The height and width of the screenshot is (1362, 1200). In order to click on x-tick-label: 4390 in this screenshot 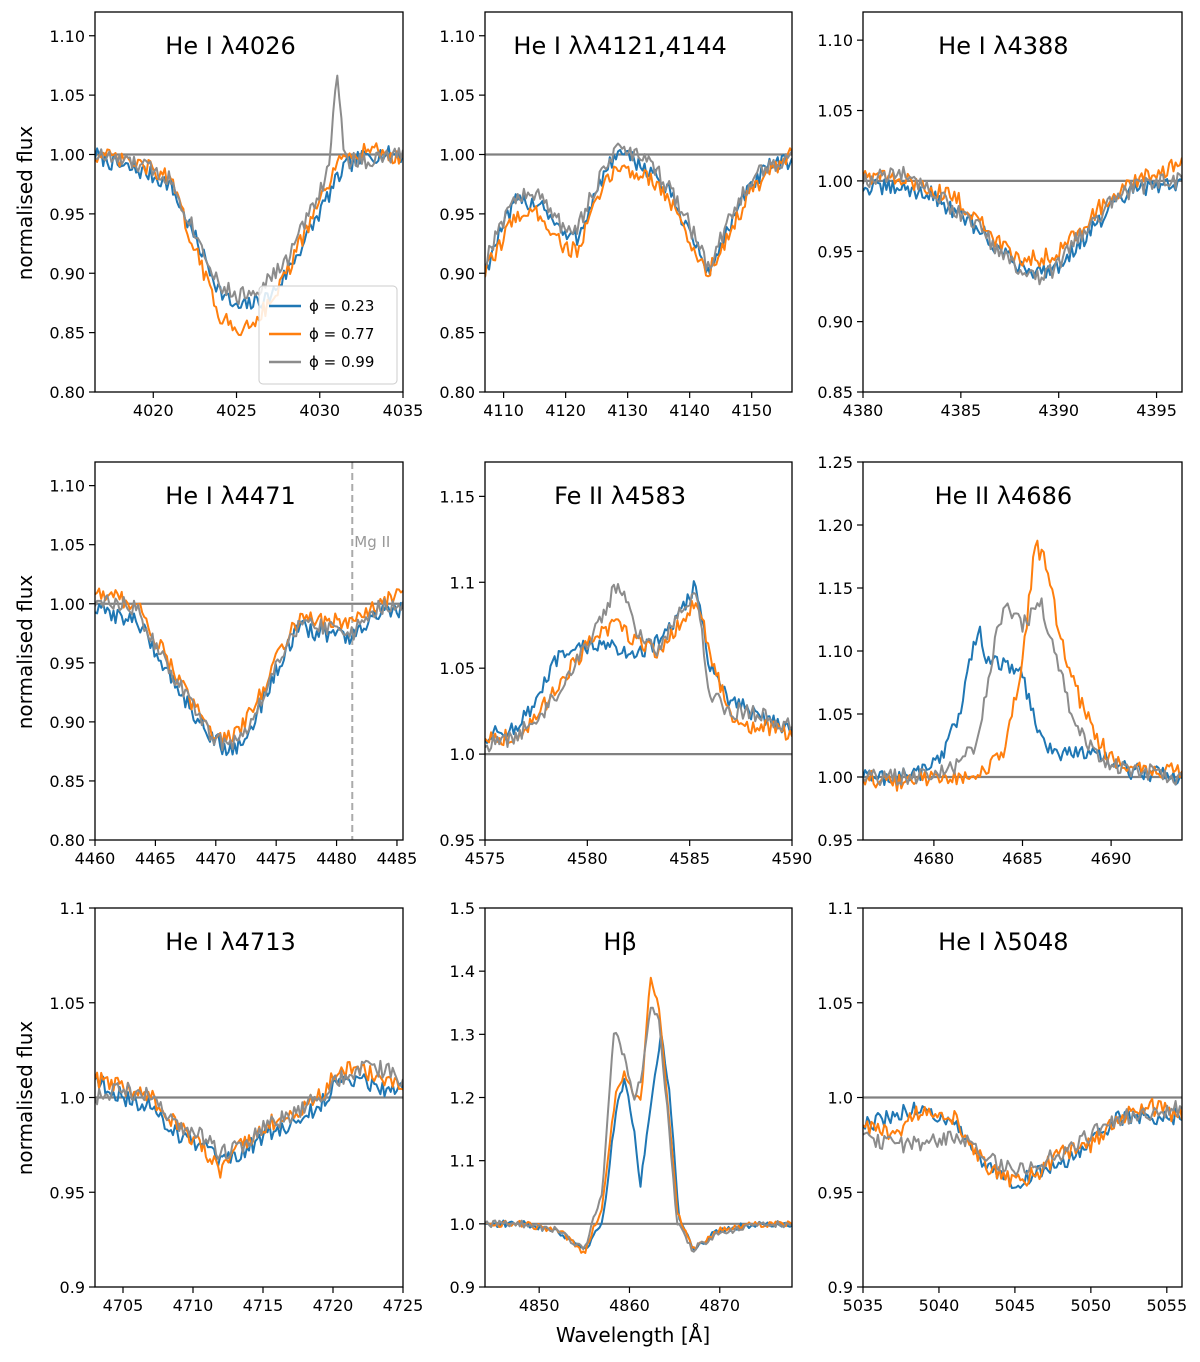, I will do `click(1058, 410)`.